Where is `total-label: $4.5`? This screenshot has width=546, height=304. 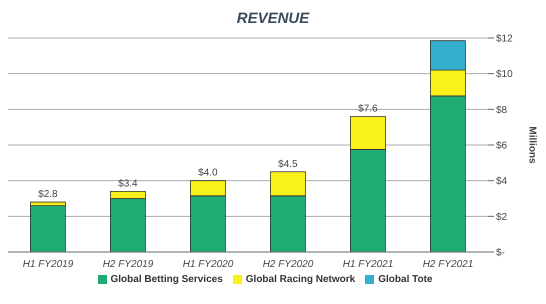
total-label: $4.5 is located at coordinates (288, 164).